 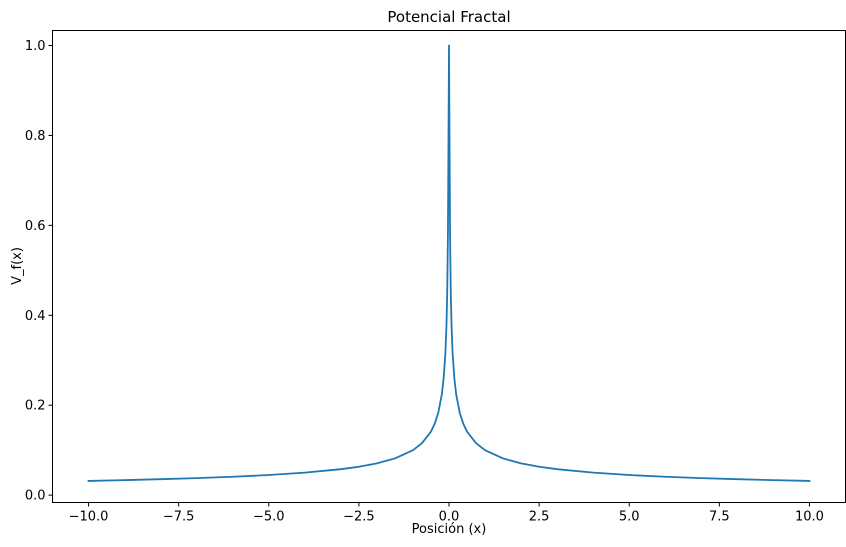 What do you see at coordinates (449, 517) in the screenshot?
I see `x-tick-label: 0.0` at bounding box center [449, 517].